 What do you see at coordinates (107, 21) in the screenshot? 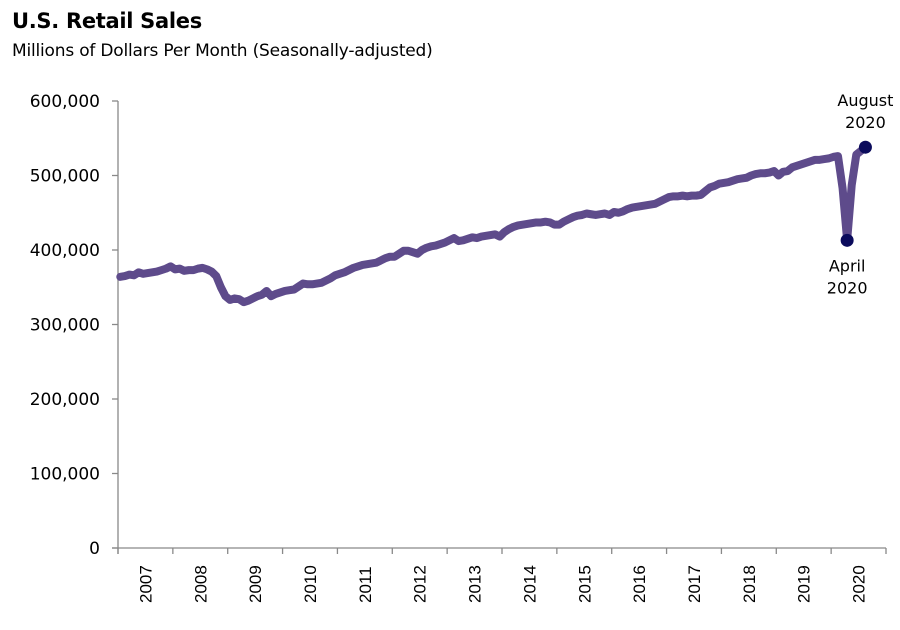
I see `chart-title: U.S. Retail Sales` at bounding box center [107, 21].